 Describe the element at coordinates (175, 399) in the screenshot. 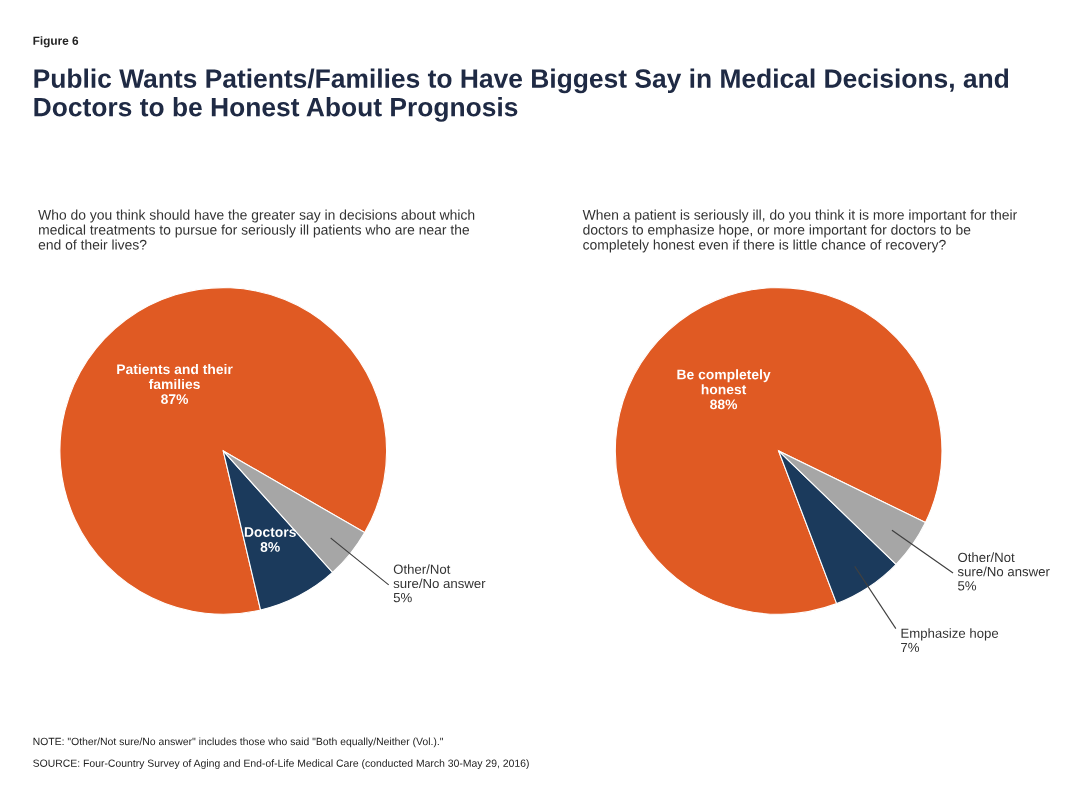

I see `data-label: 87%` at that location.